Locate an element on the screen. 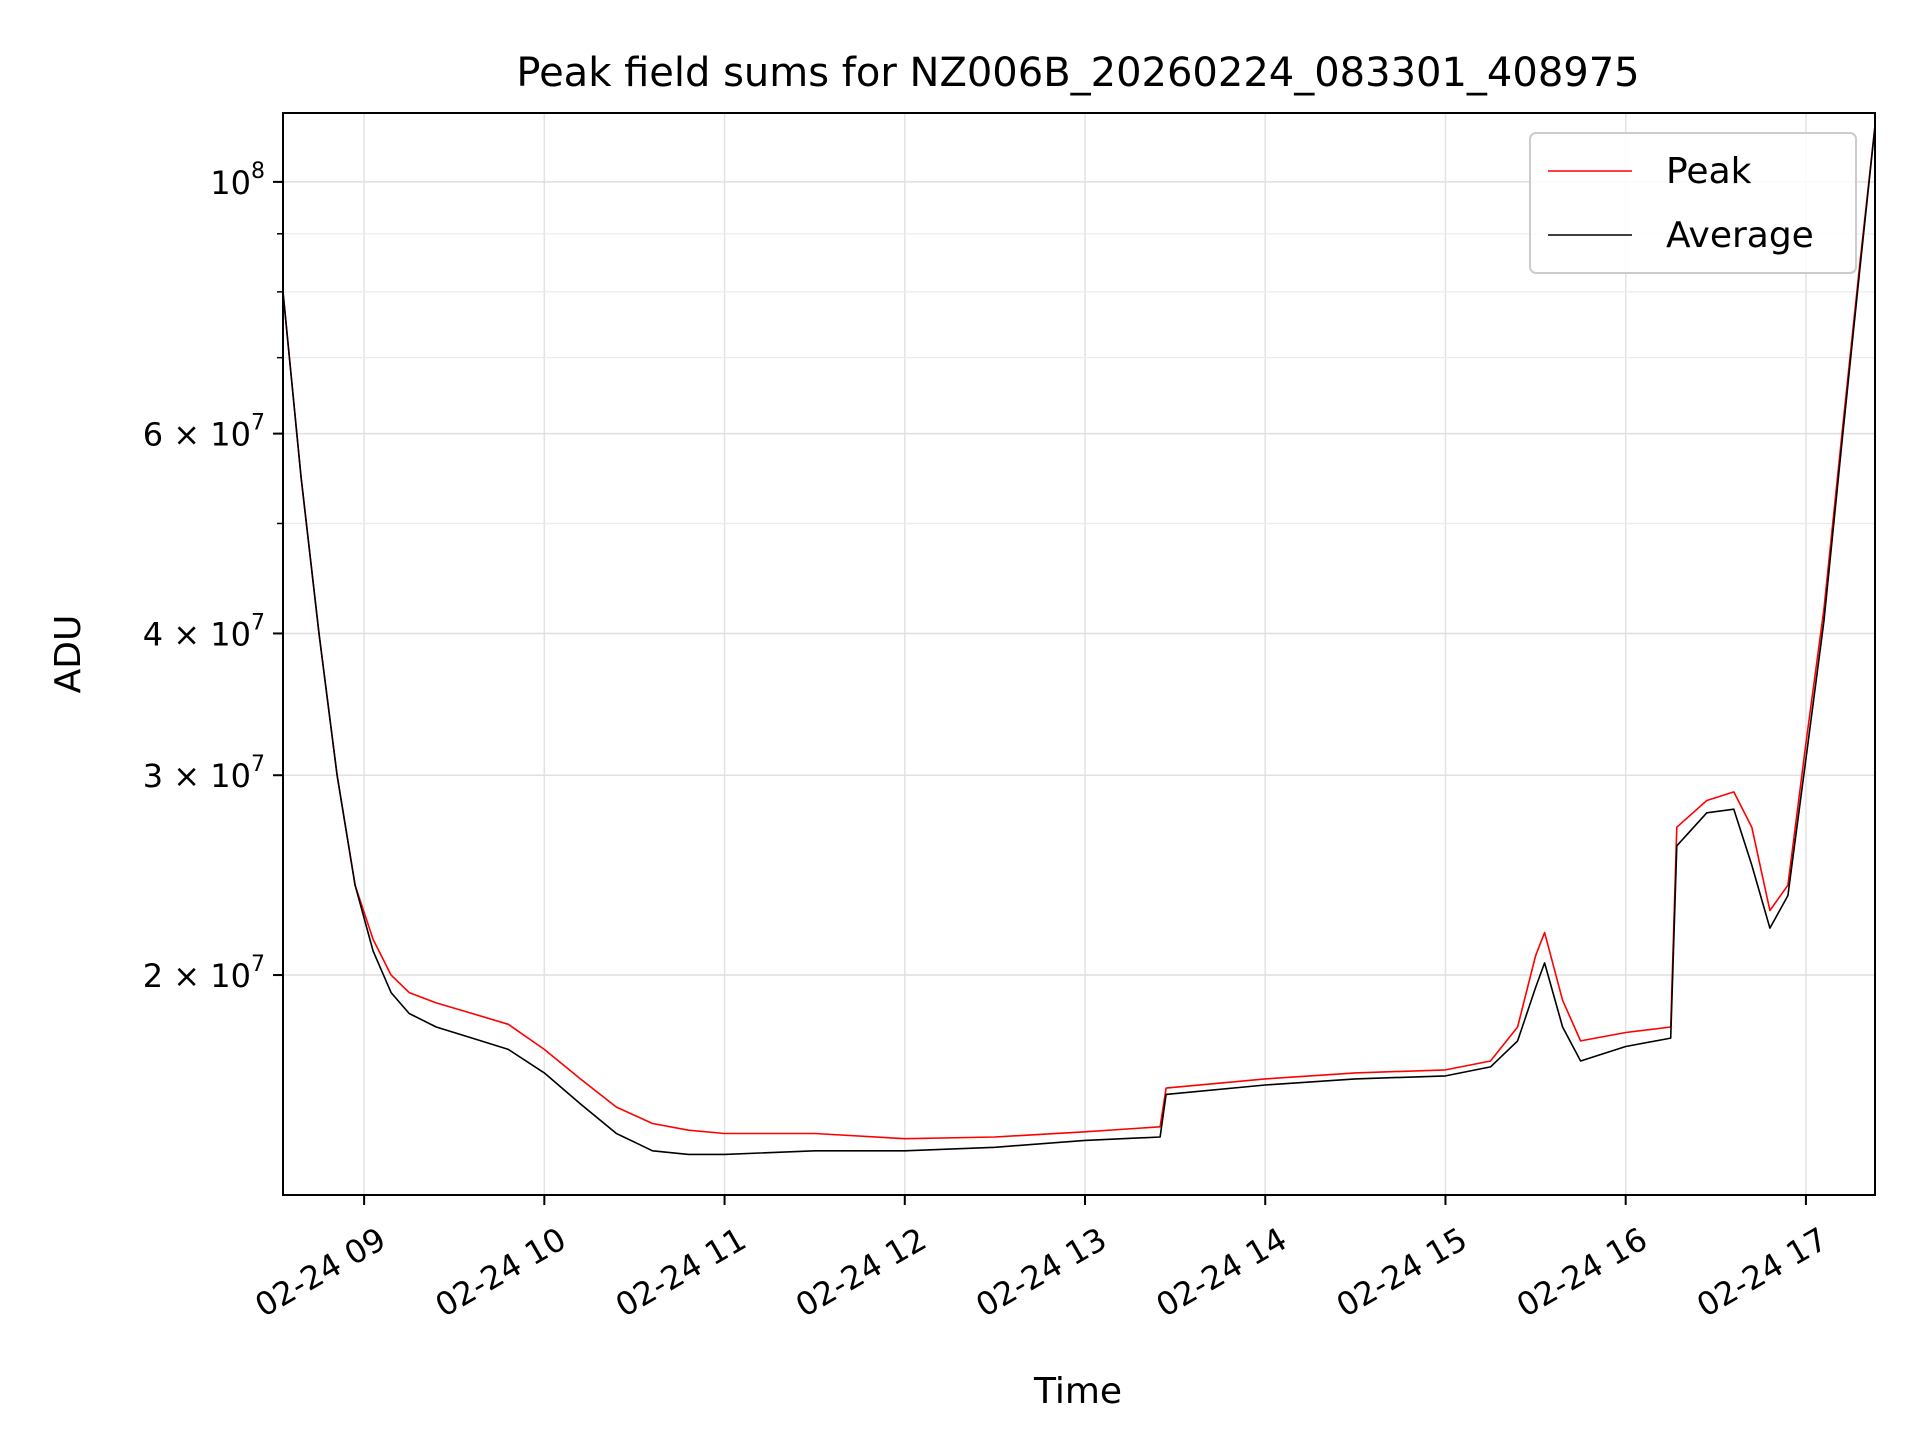 The height and width of the screenshot is (1440, 1920). y-tick-label: 108 is located at coordinates (237, 180).